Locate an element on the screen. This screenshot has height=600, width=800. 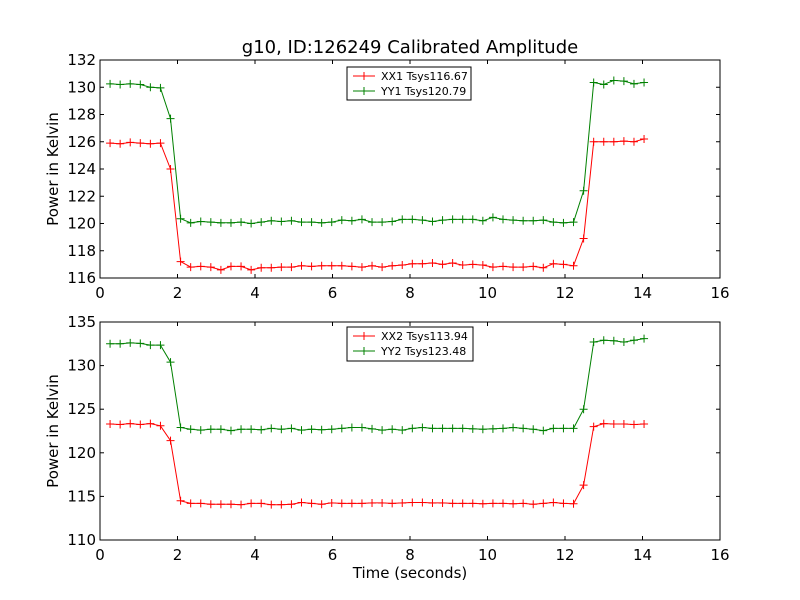
y-tick-label: 116 is located at coordinates (81, 278).